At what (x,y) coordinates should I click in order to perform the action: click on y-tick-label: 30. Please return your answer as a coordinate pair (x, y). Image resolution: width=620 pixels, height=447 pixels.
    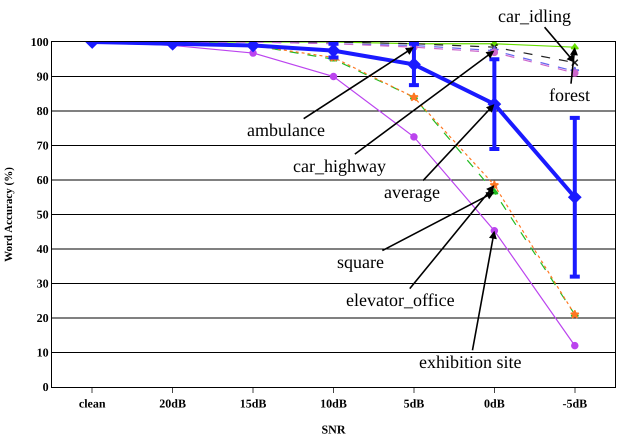
    Looking at the image, I should click on (42, 283).